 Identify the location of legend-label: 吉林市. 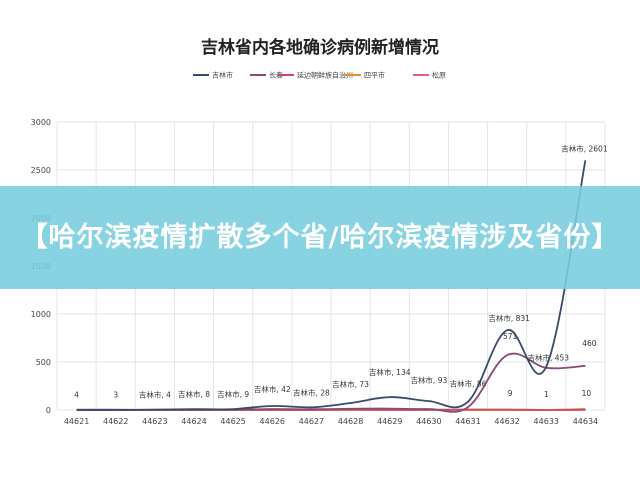
(222, 75).